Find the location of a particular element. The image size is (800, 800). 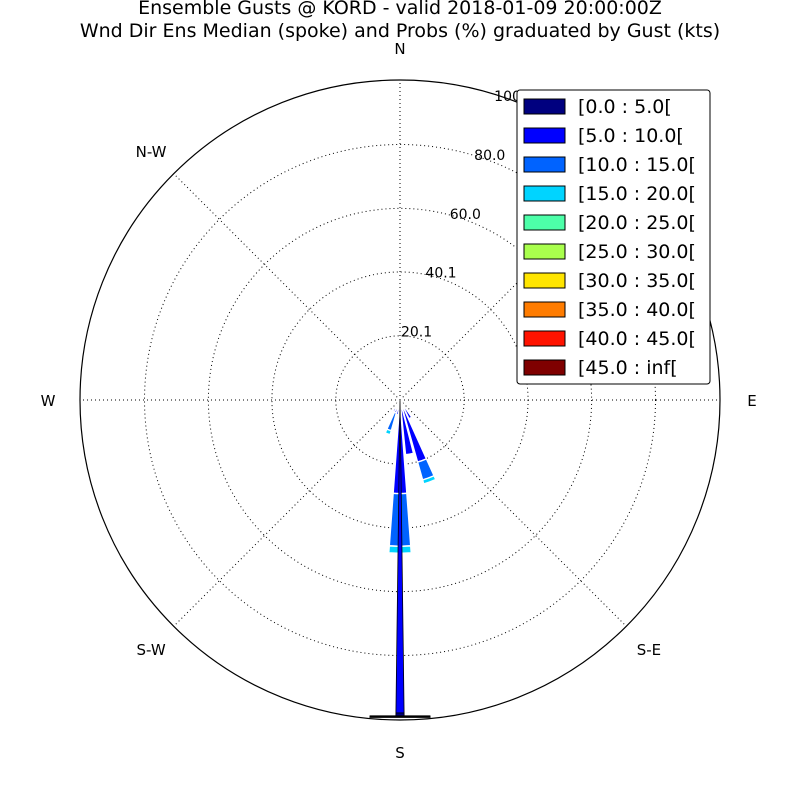

direction-label: S is located at coordinates (400, 753).